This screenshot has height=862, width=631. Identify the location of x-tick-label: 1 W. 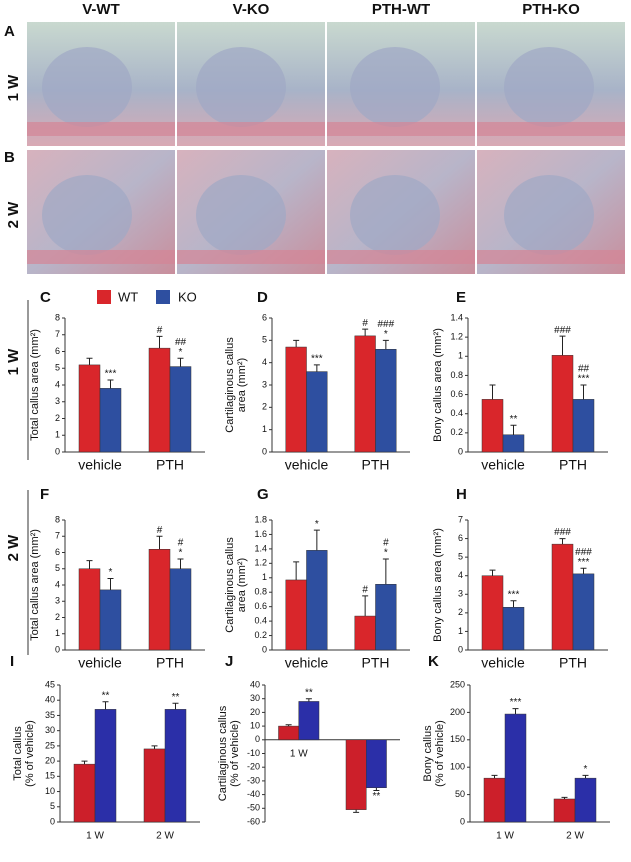
(299, 753).